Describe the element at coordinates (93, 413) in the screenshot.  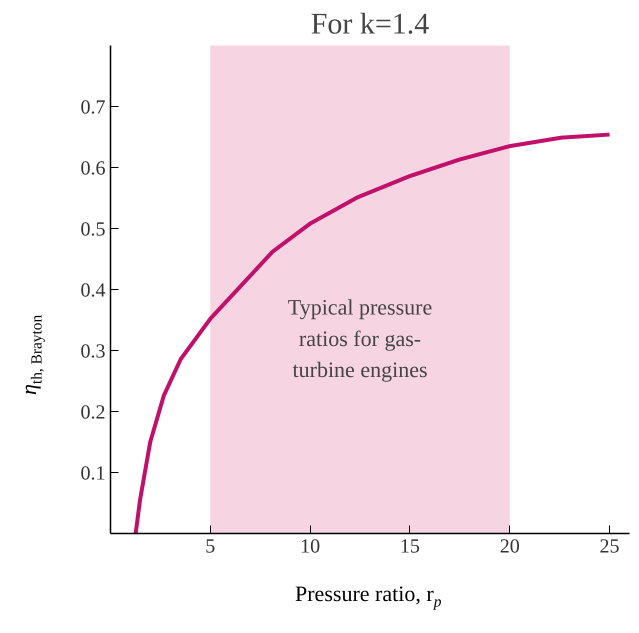
I see `y-tick-label: 0.2` at that location.